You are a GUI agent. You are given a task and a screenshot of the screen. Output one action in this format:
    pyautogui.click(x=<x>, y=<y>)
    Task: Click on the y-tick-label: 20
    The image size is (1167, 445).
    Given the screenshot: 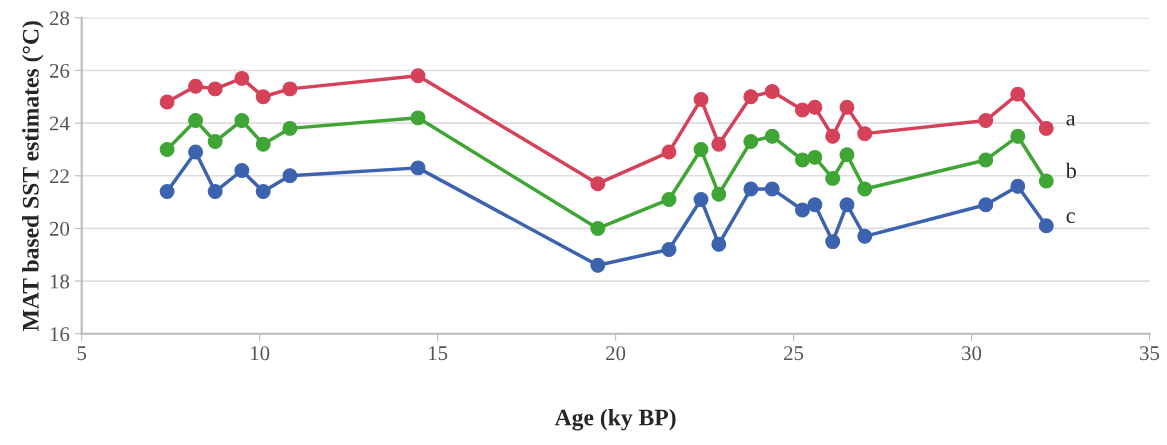 What is the action you would take?
    pyautogui.click(x=59, y=228)
    